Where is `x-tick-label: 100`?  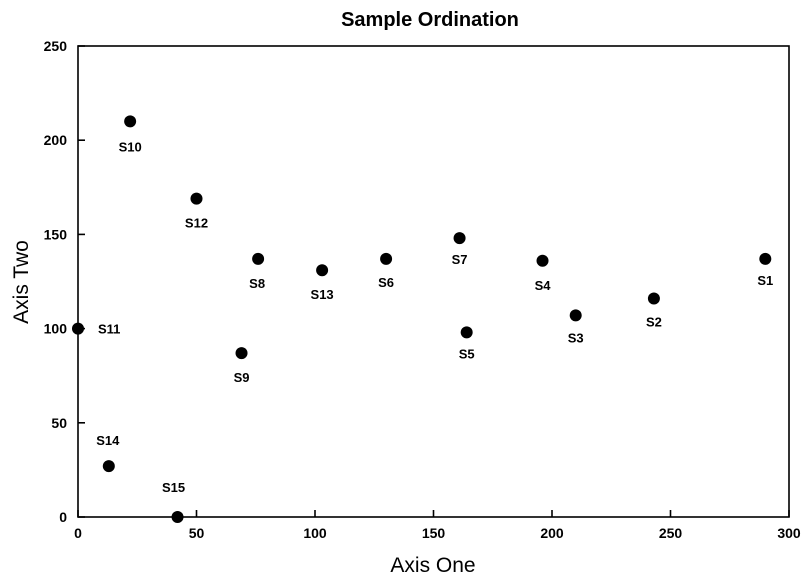
x-tick-label: 100 is located at coordinates (315, 533).